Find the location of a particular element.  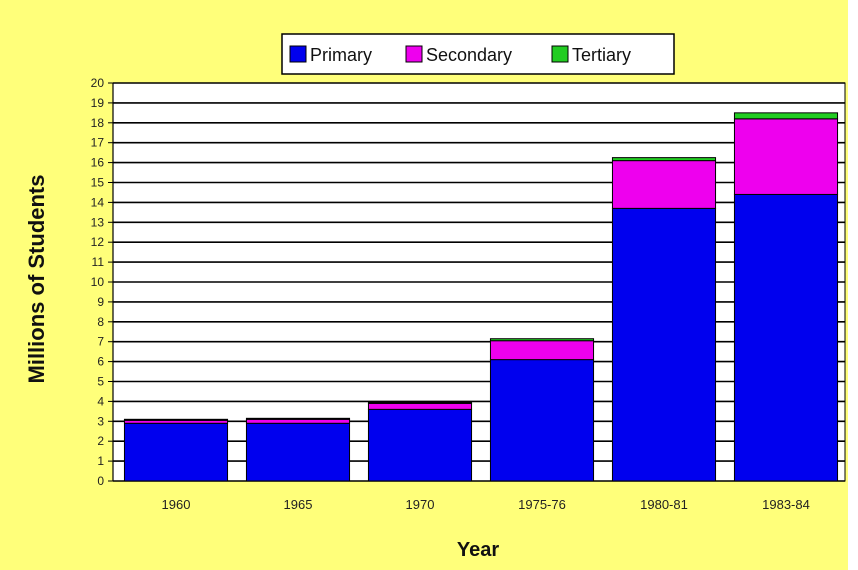

x-axis-title: Year is located at coordinates (478, 550).